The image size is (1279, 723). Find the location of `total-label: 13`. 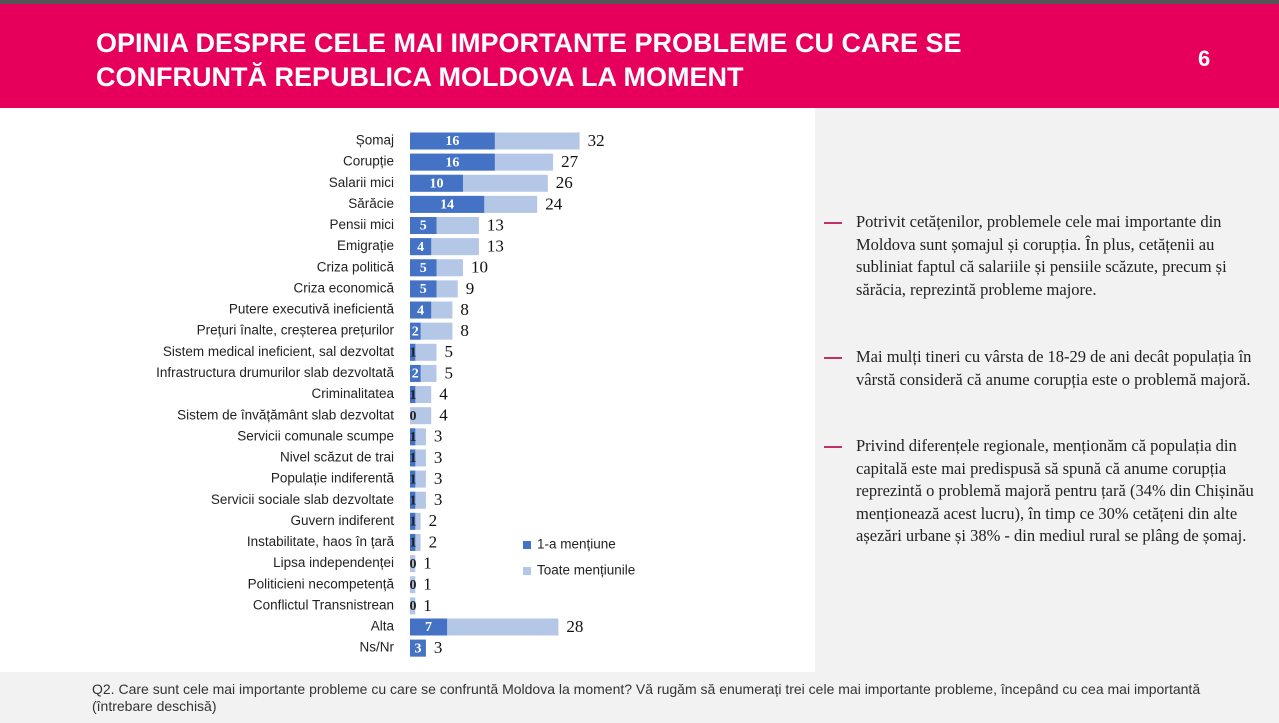

total-label: 13 is located at coordinates (495, 224).